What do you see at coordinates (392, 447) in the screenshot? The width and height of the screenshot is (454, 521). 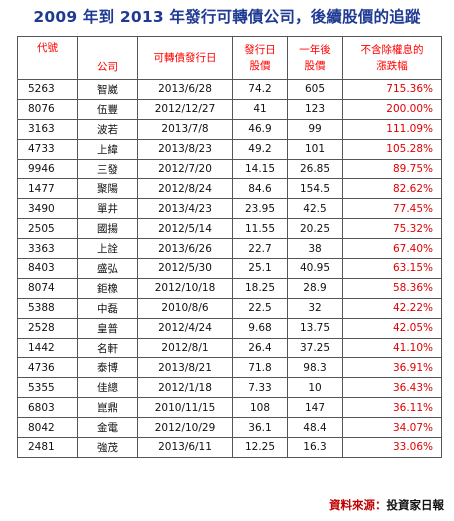 I see `cell-change: 33.06%` at bounding box center [392, 447].